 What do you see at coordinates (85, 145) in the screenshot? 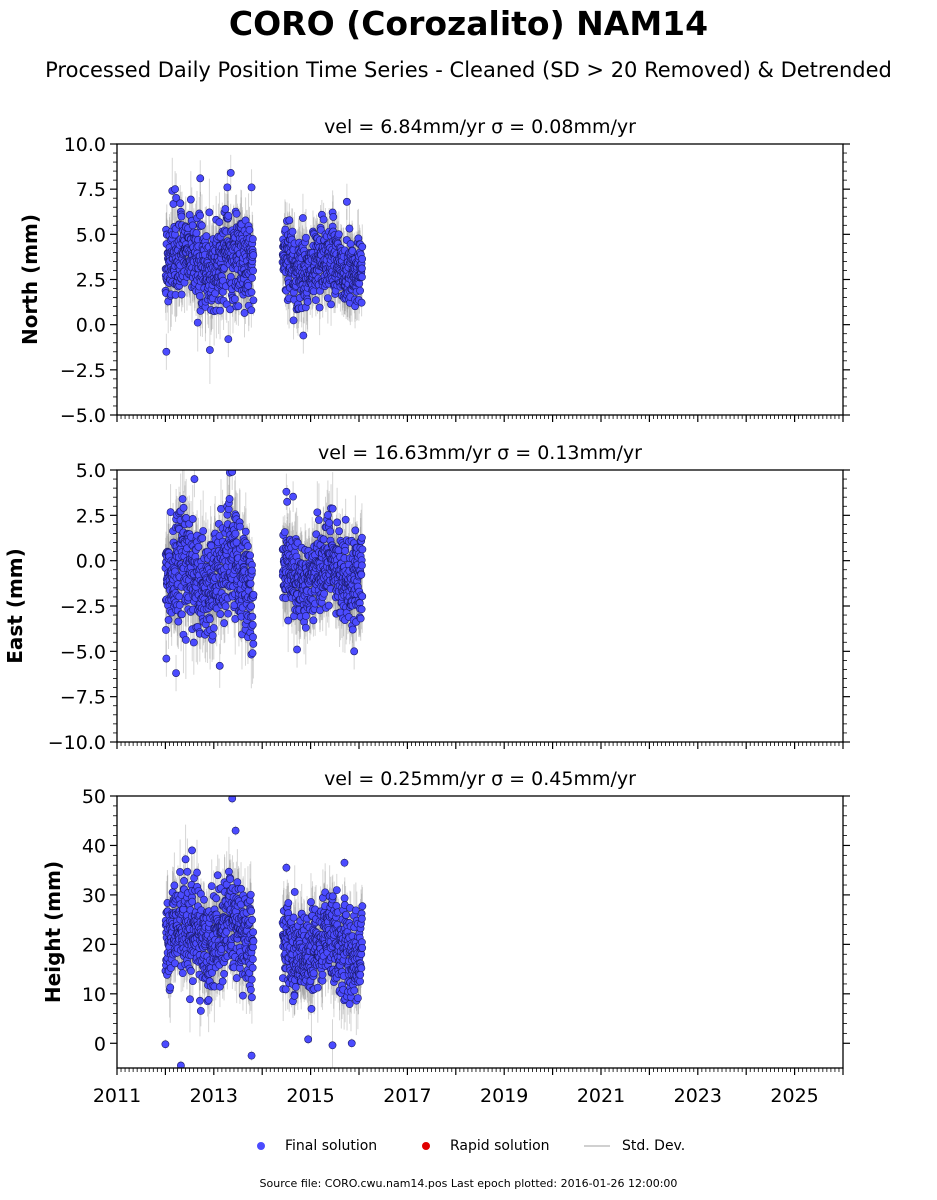
I see `y-tick-label: 10.0` at bounding box center [85, 145].